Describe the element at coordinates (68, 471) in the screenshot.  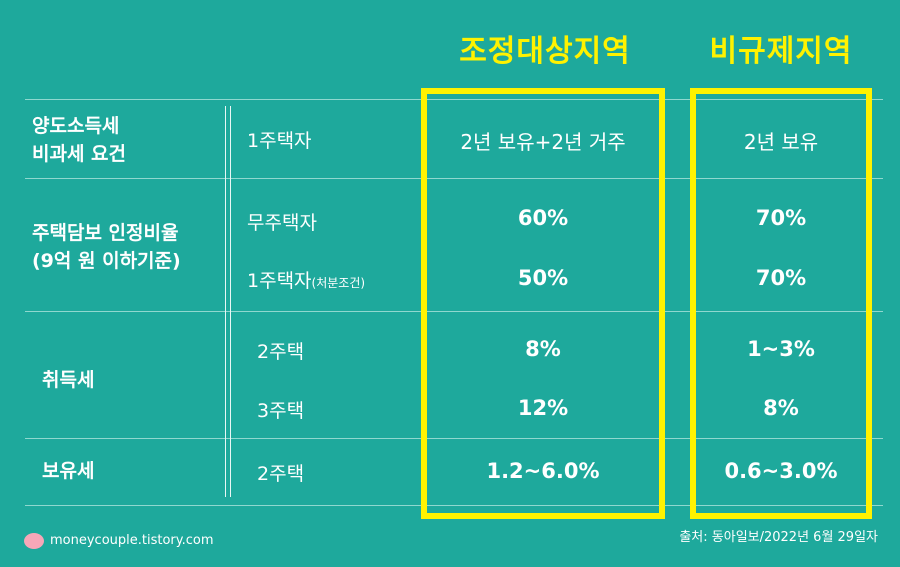
I see `holding-tax-label: 보유세` at that location.